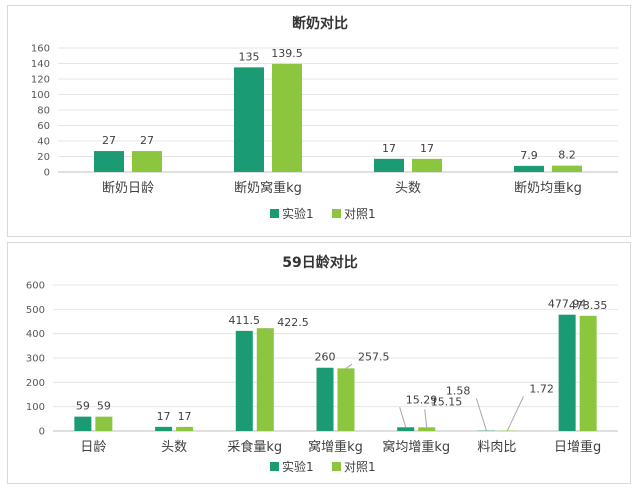  Describe the element at coordinates (43, 111) in the screenshot. I see `y-tick-label: 80` at that location.